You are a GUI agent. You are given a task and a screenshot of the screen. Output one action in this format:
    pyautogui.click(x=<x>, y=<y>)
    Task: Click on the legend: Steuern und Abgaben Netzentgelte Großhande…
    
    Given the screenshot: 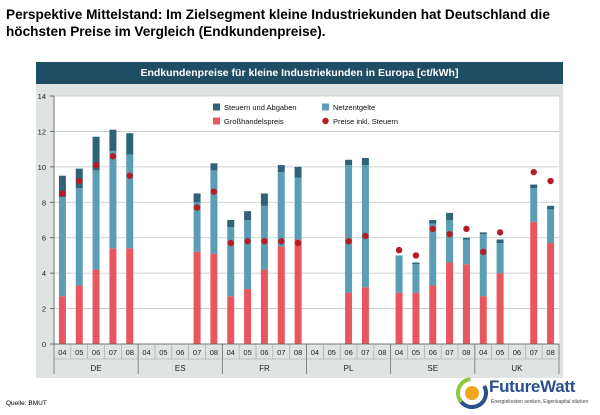 What is the action you would take?
    pyautogui.click(x=305, y=114)
    